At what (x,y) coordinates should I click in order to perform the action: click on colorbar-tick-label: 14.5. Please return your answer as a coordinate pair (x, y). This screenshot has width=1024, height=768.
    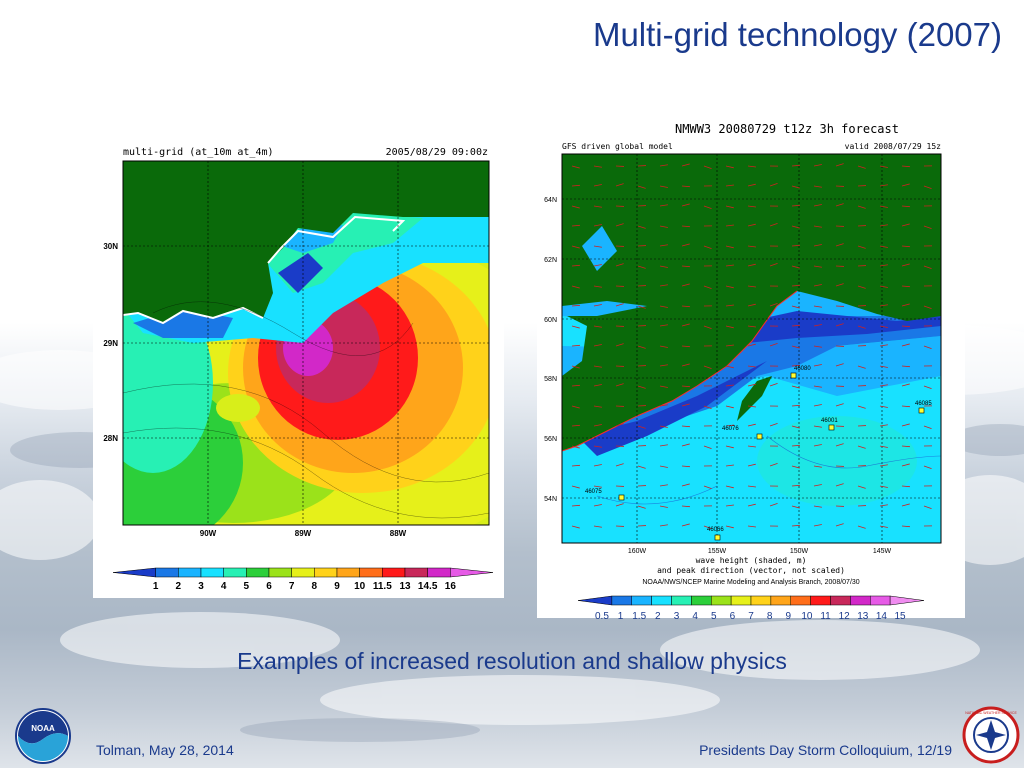
    Looking at the image, I should click on (428, 586).